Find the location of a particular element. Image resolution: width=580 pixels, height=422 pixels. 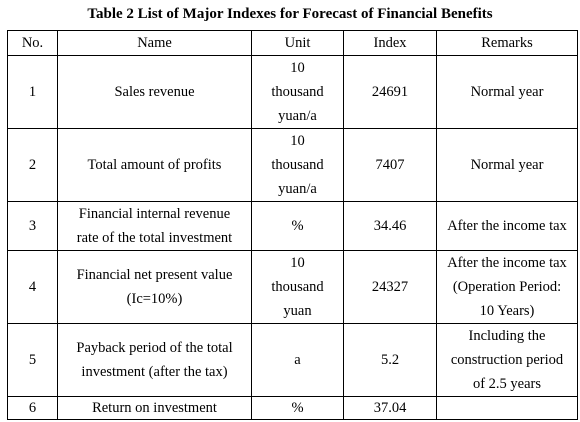

cell-name: Return on investment is located at coordinates (154, 408).